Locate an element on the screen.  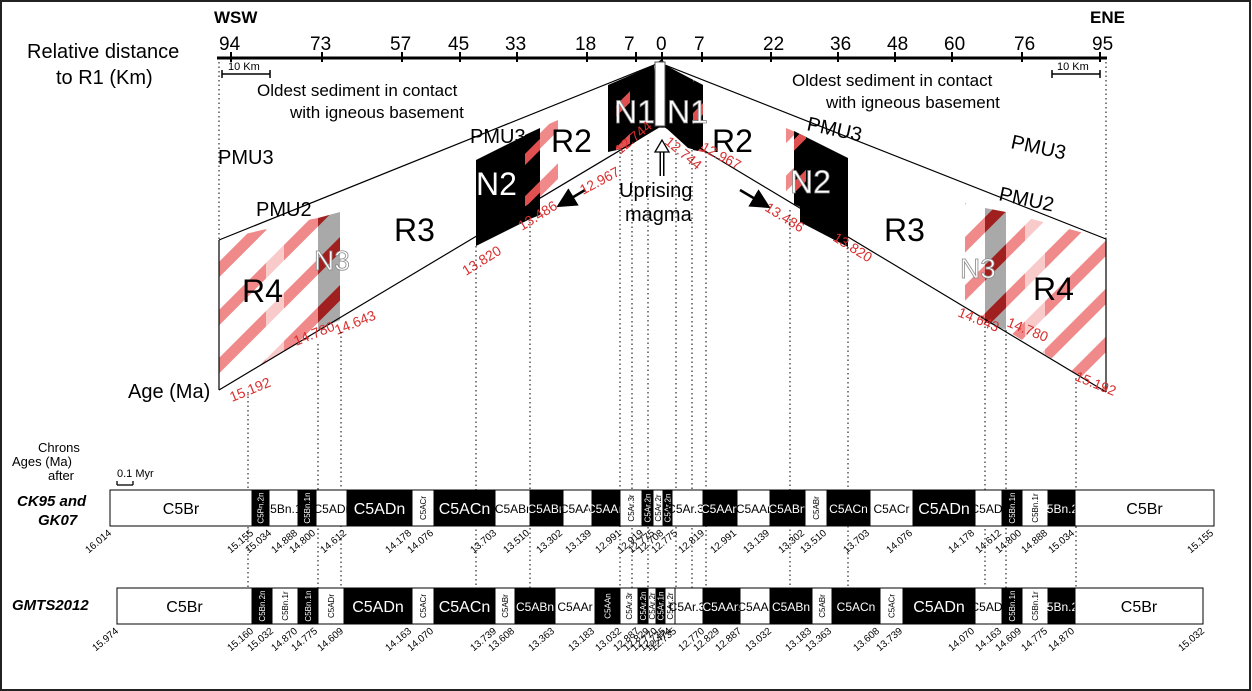
distance-tick-label: 7 is located at coordinates (629, 44).